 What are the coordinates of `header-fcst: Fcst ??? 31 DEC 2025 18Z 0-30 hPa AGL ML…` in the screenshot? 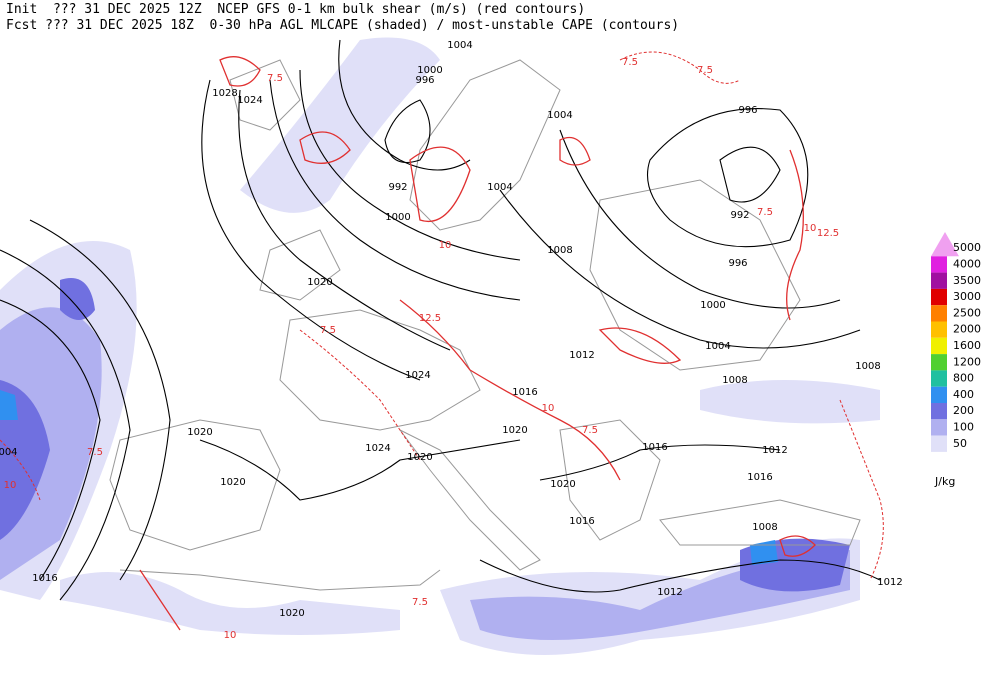 It's located at (342, 25).